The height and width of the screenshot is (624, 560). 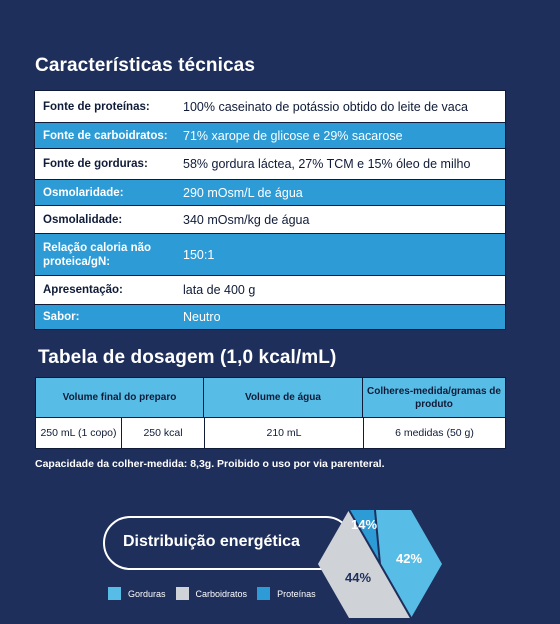 I want to click on dosage-header-scoops: Colheres-medida/gramas de produto, so click(x=434, y=397).